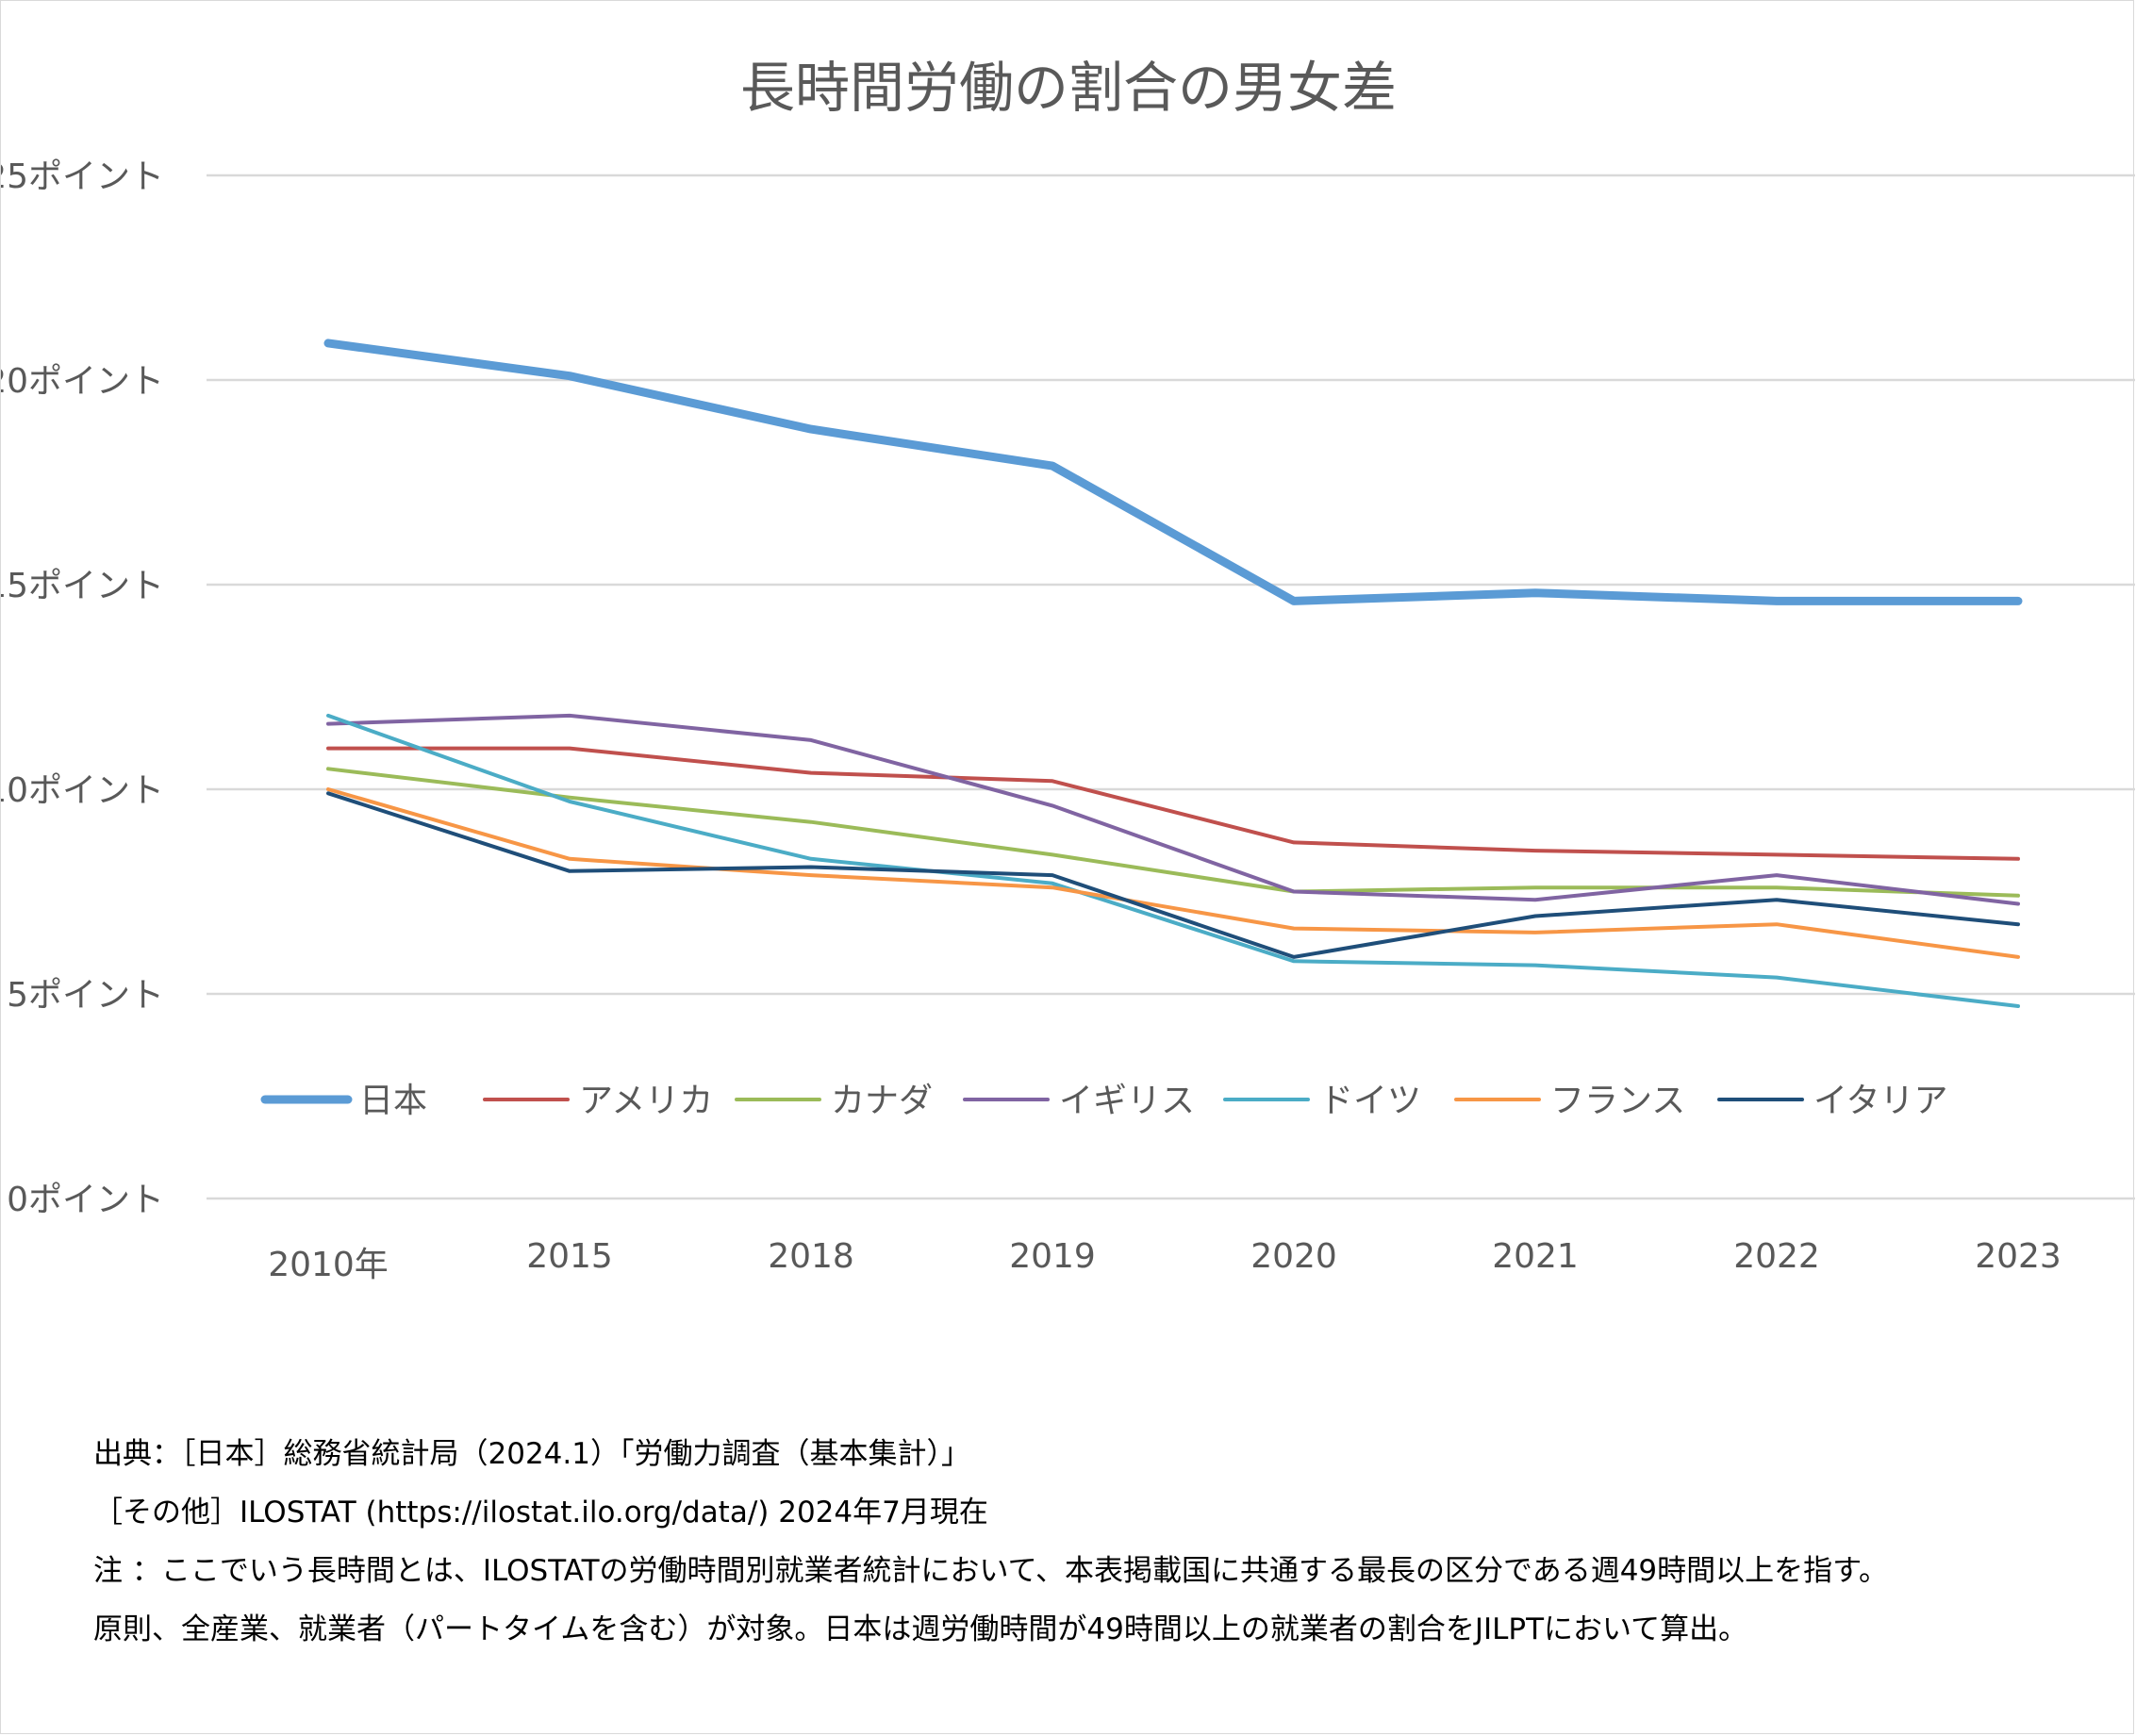 The image size is (2136, 1736). What do you see at coordinates (646, 1101) in the screenshot?
I see `legend-label: アメリカ` at bounding box center [646, 1101].